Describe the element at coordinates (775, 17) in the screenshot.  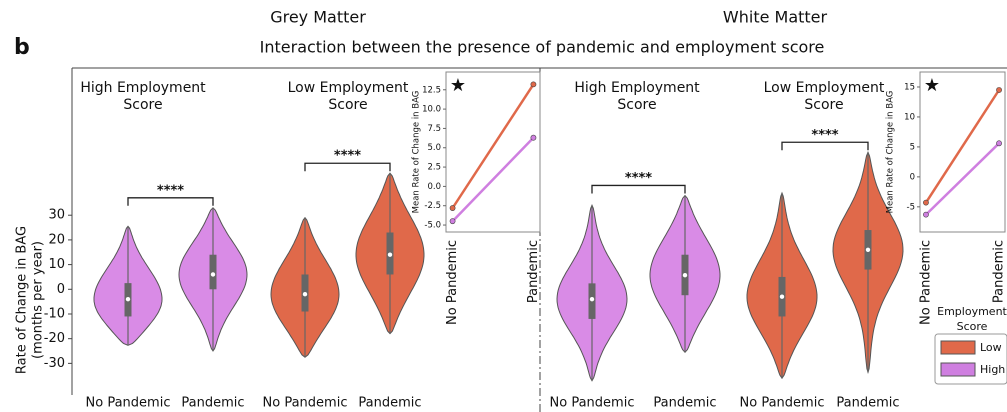
I see `panel-title: White Matter` at that location.